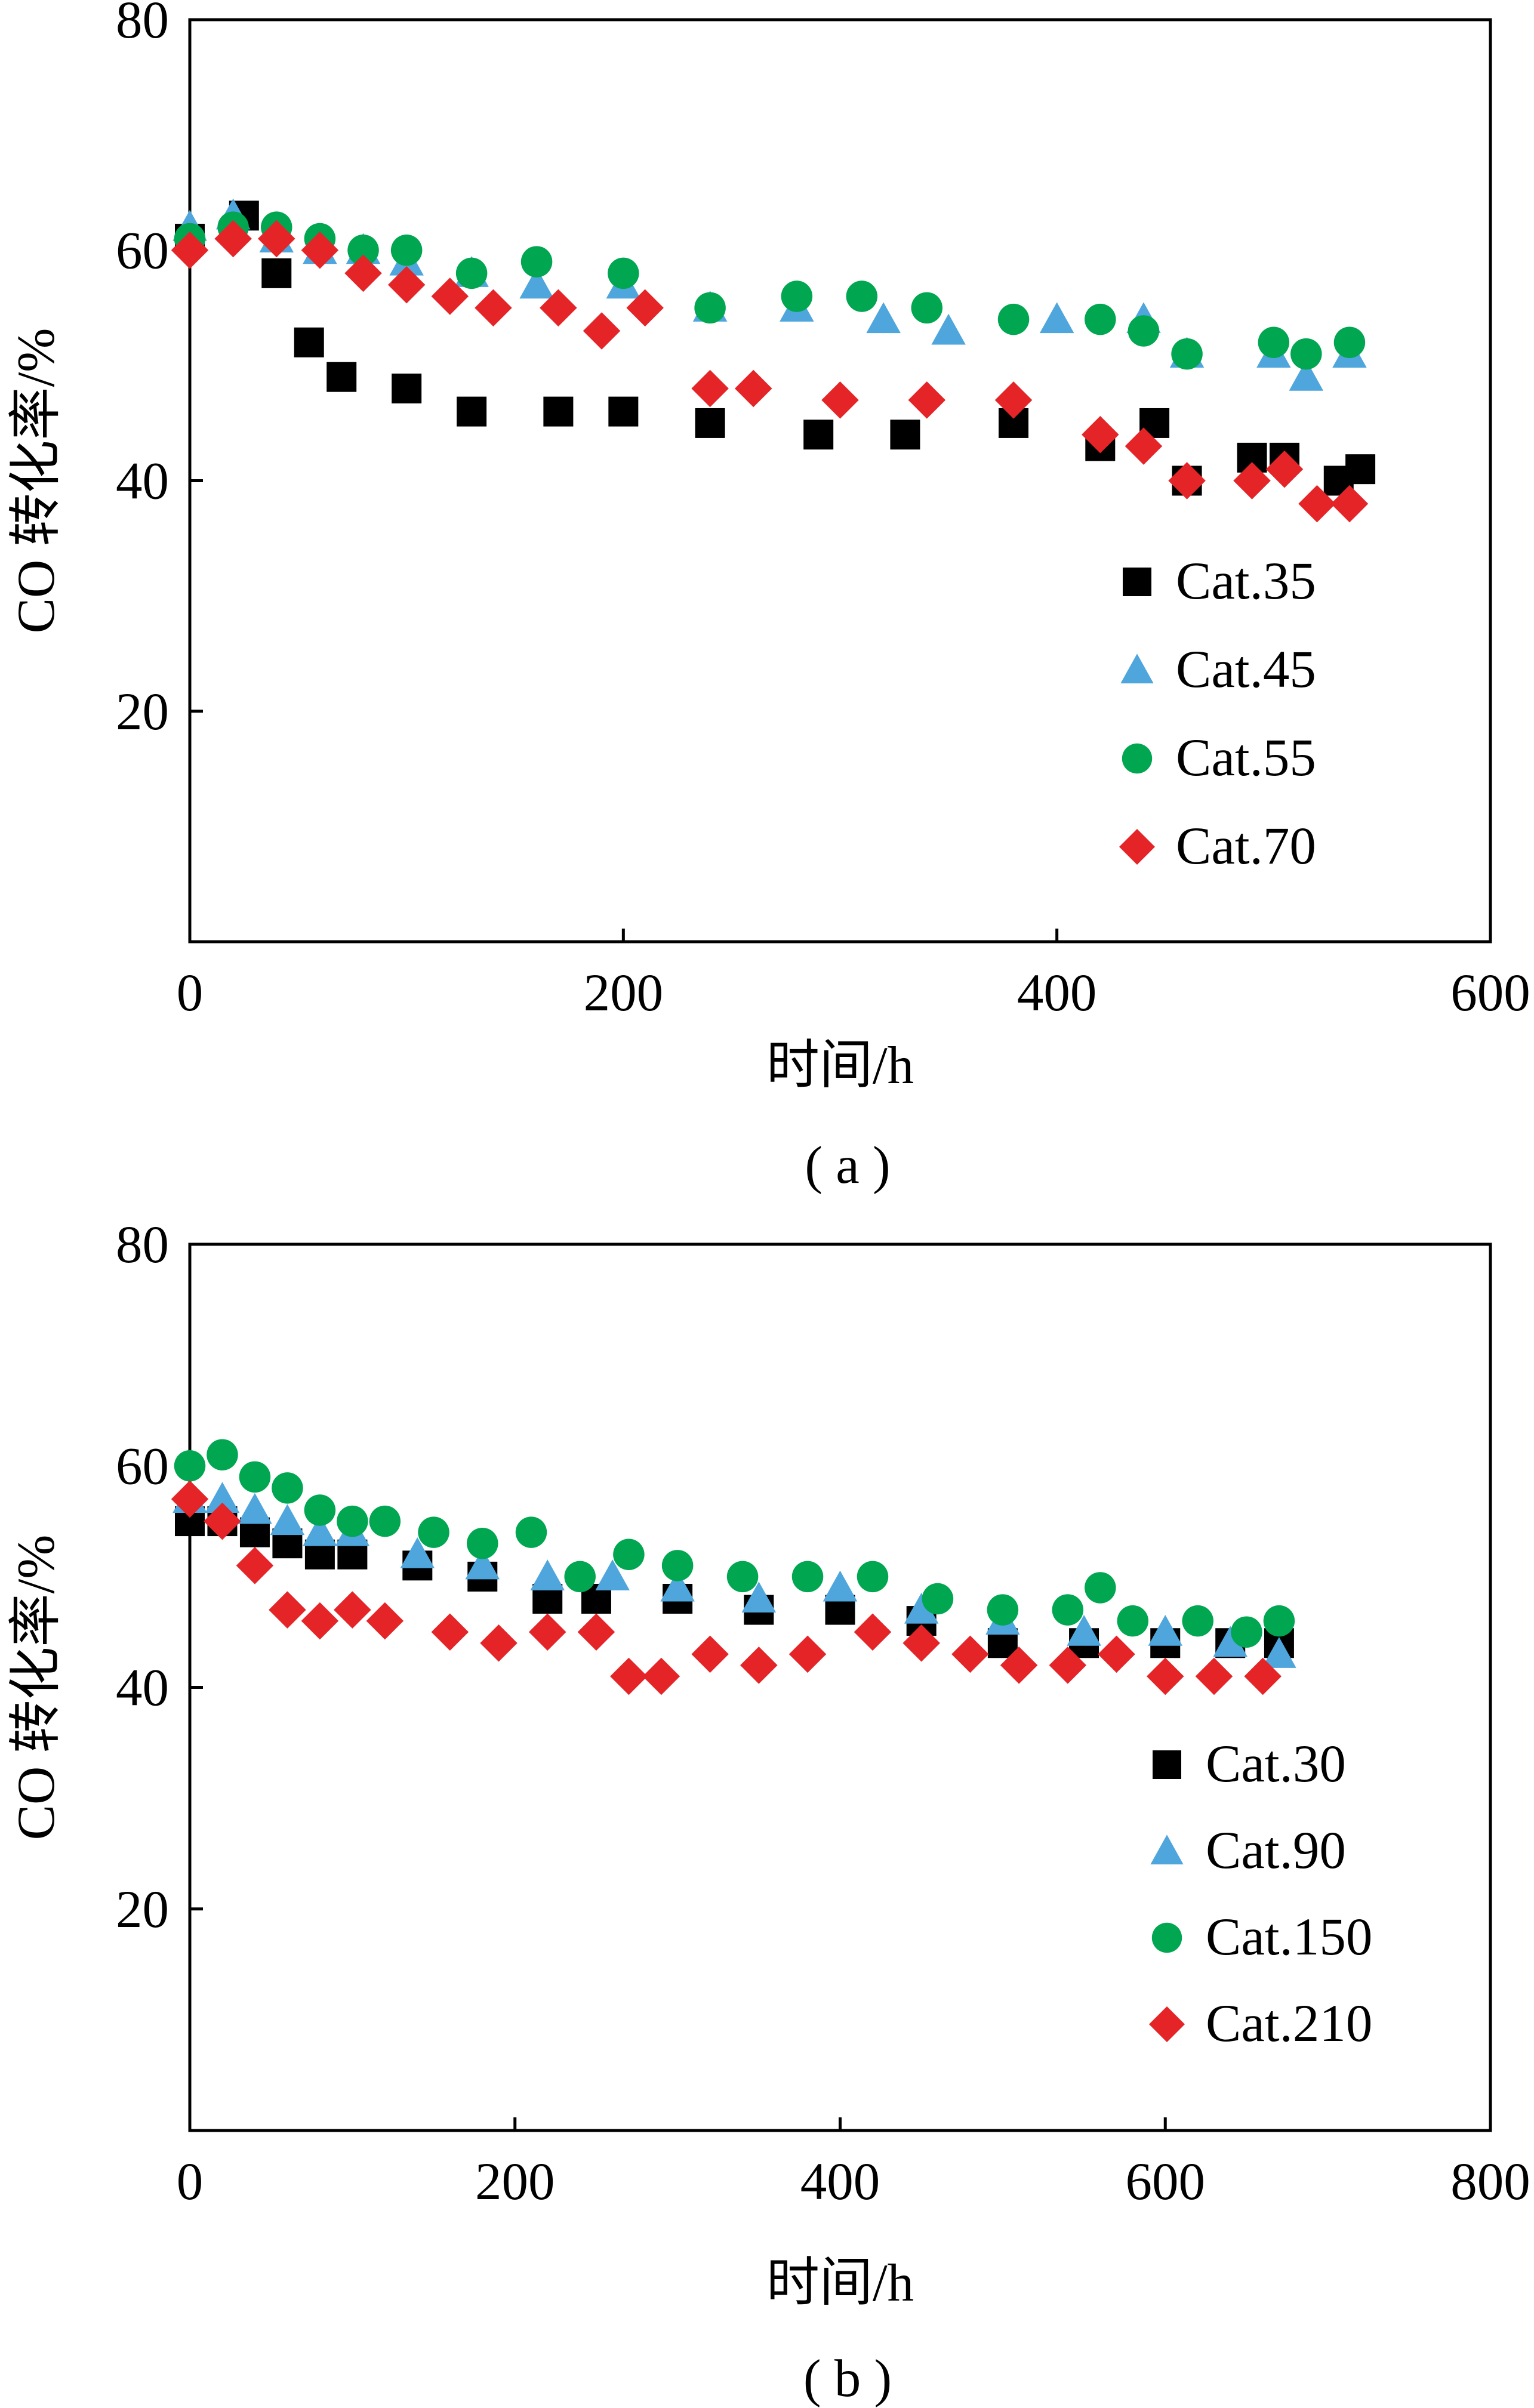 This screenshot has height=2408, width=1534. I want to click on panel-b-x-tick-label: 800, so click(1490, 2182).